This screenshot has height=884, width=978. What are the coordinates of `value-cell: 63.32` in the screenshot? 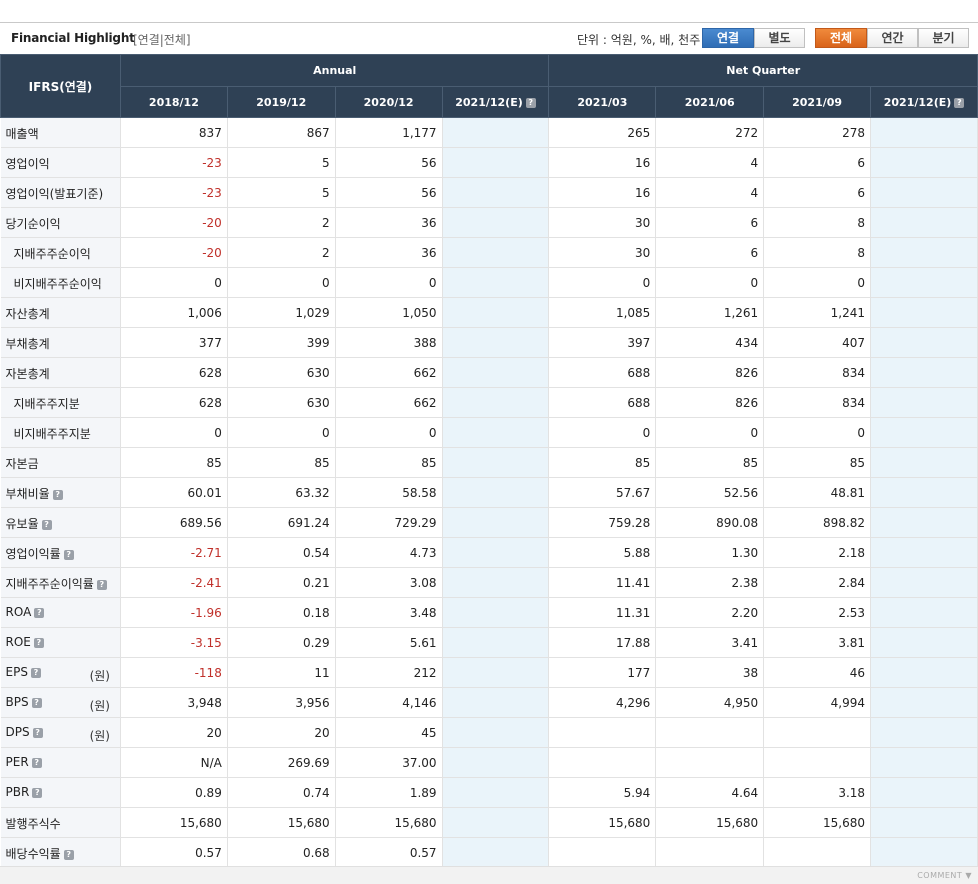 It's located at (281, 492).